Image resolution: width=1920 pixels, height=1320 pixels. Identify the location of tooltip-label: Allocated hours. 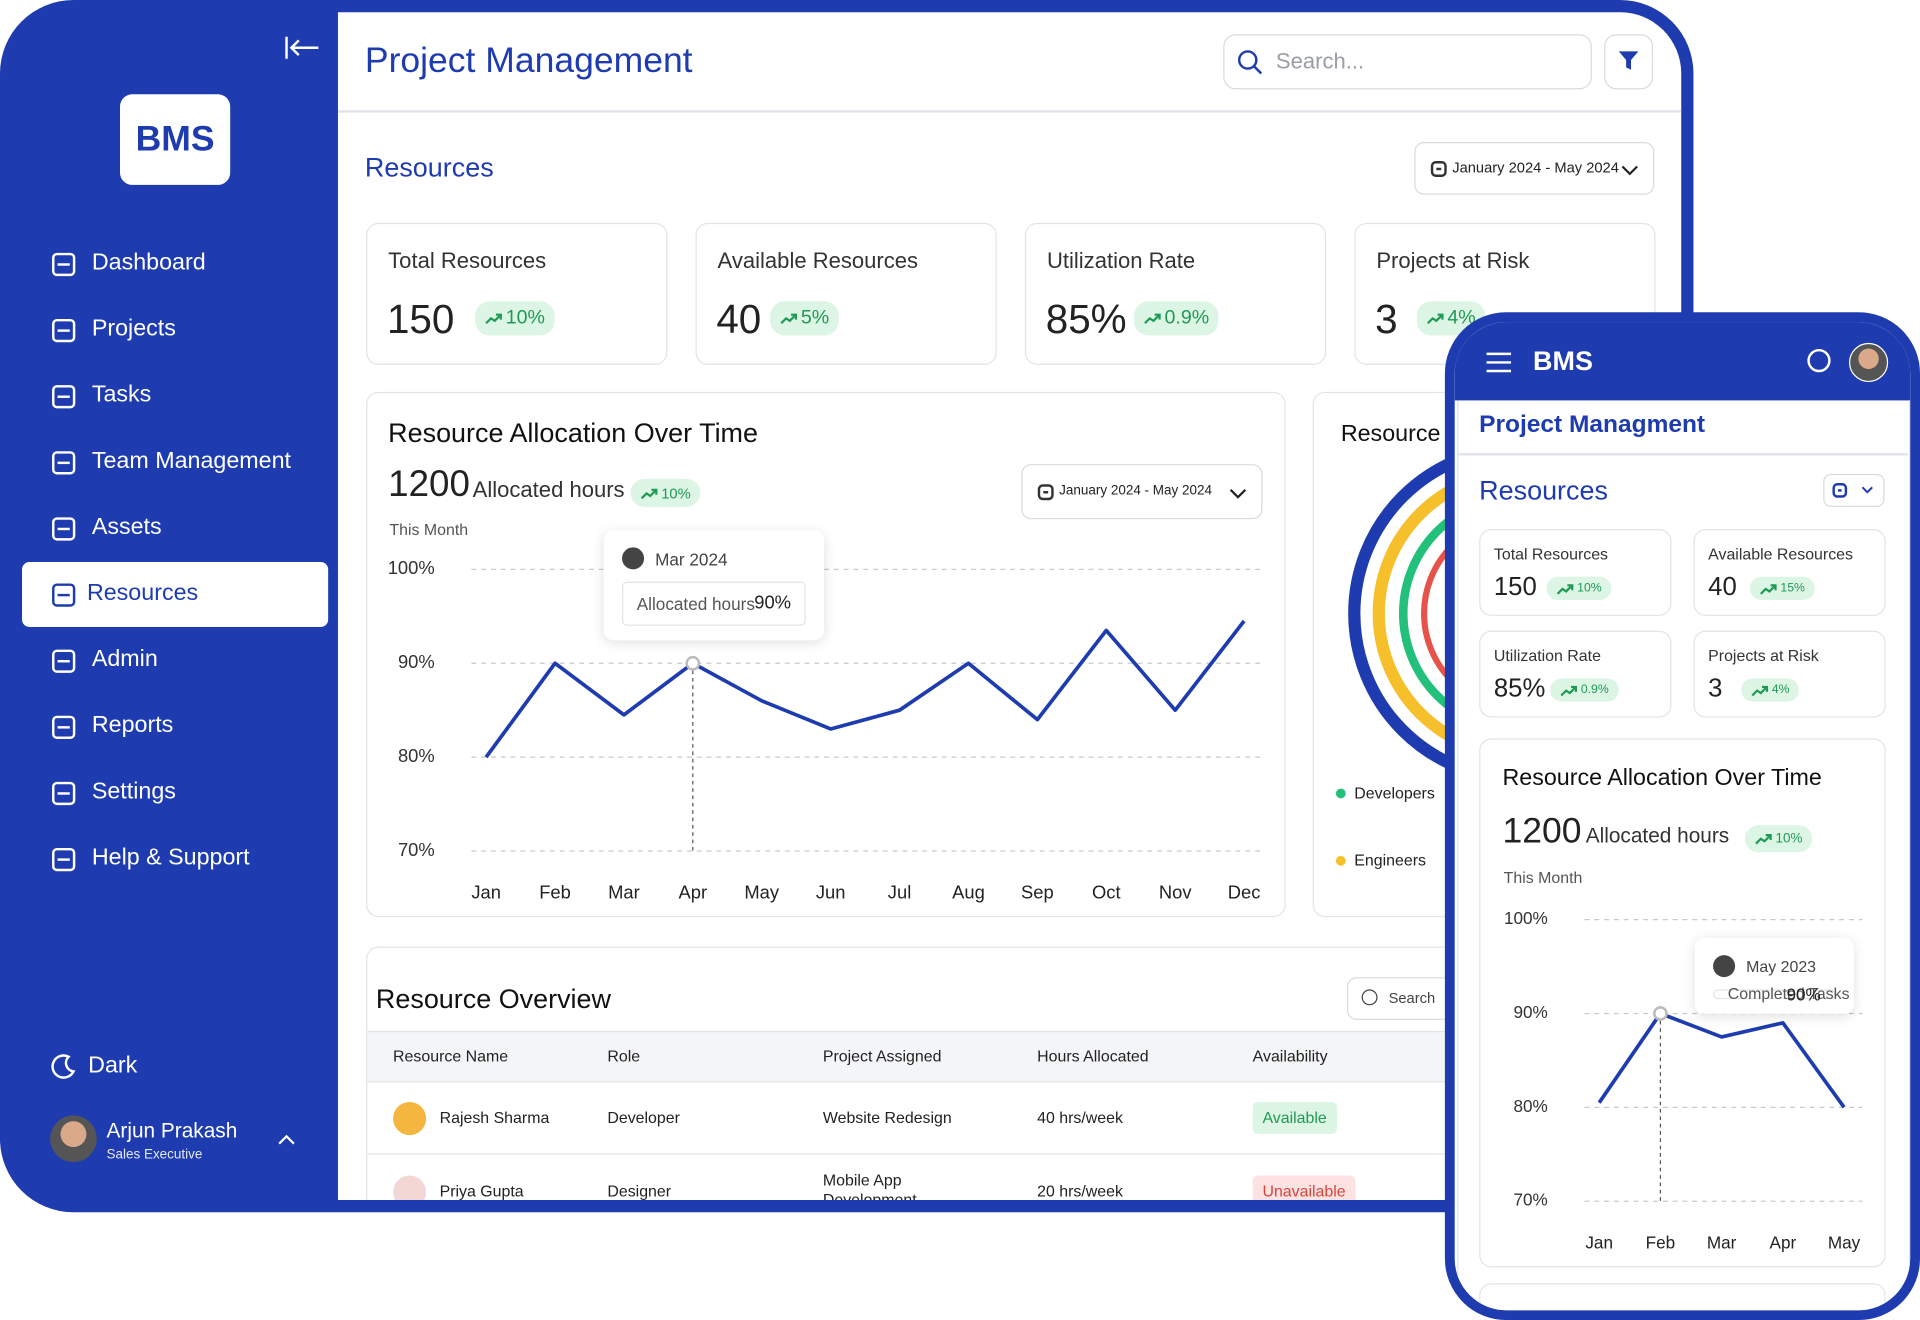
(695, 603).